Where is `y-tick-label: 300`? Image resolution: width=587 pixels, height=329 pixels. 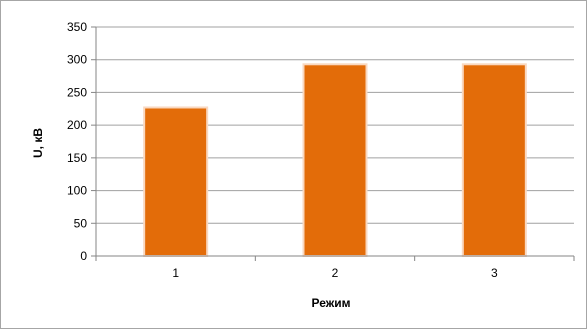 y-tick-label: 300 is located at coordinates (77, 60).